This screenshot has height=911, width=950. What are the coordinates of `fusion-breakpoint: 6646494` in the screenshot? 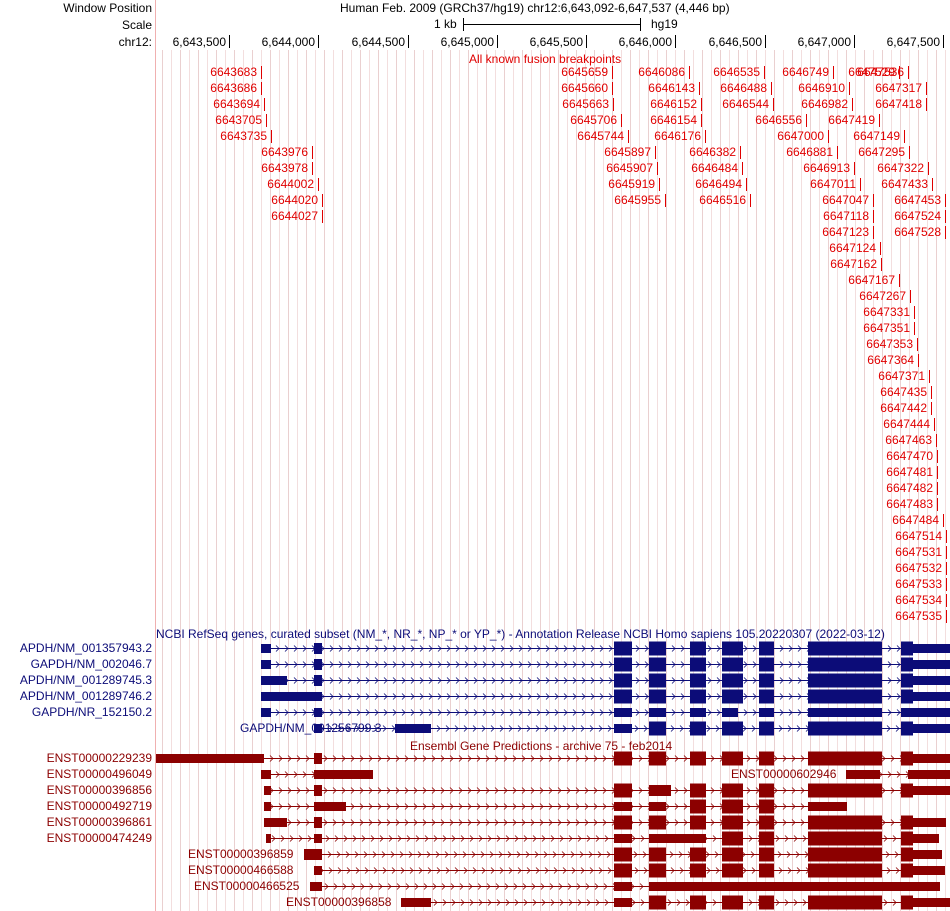 It's located at (721, 184).